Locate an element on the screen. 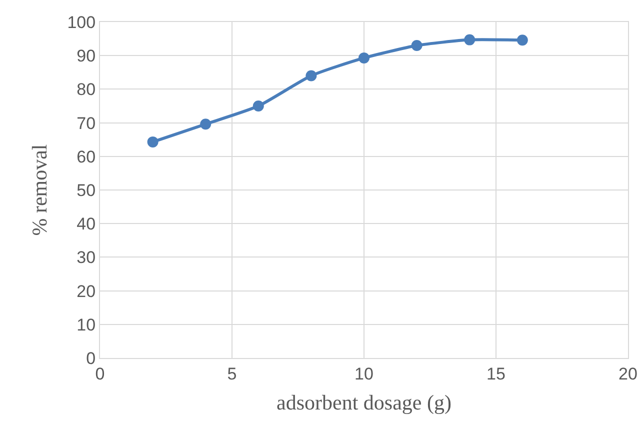 Image resolution: width=642 pixels, height=436 pixels. y-tick-label: 40 is located at coordinates (86, 224).